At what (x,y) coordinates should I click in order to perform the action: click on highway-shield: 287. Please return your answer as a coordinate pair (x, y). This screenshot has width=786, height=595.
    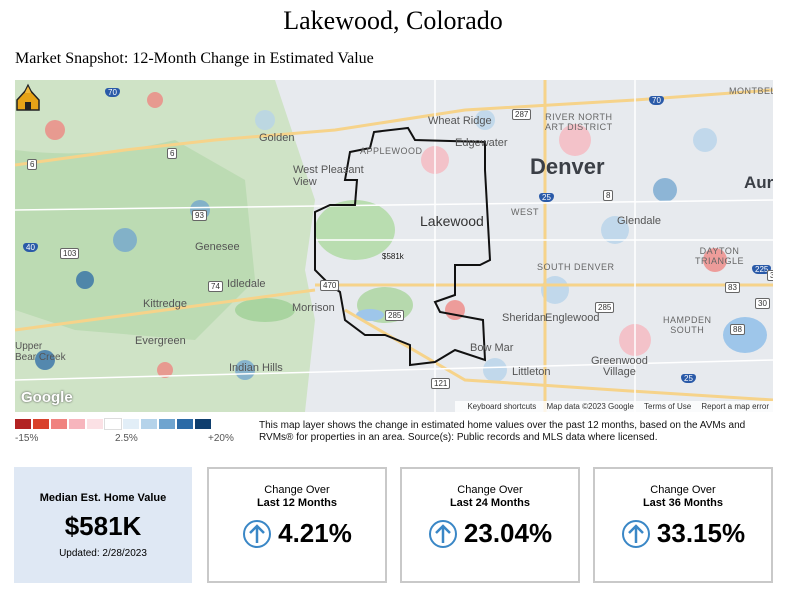
    Looking at the image, I should click on (522, 114).